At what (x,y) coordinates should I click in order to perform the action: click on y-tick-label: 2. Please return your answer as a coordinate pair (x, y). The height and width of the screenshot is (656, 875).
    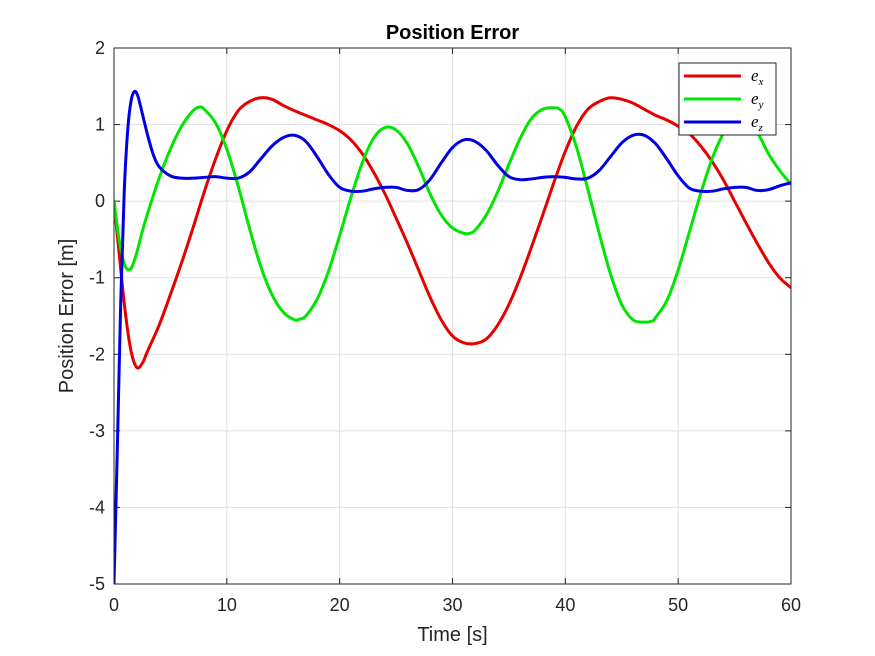
    Looking at the image, I should click on (100, 48).